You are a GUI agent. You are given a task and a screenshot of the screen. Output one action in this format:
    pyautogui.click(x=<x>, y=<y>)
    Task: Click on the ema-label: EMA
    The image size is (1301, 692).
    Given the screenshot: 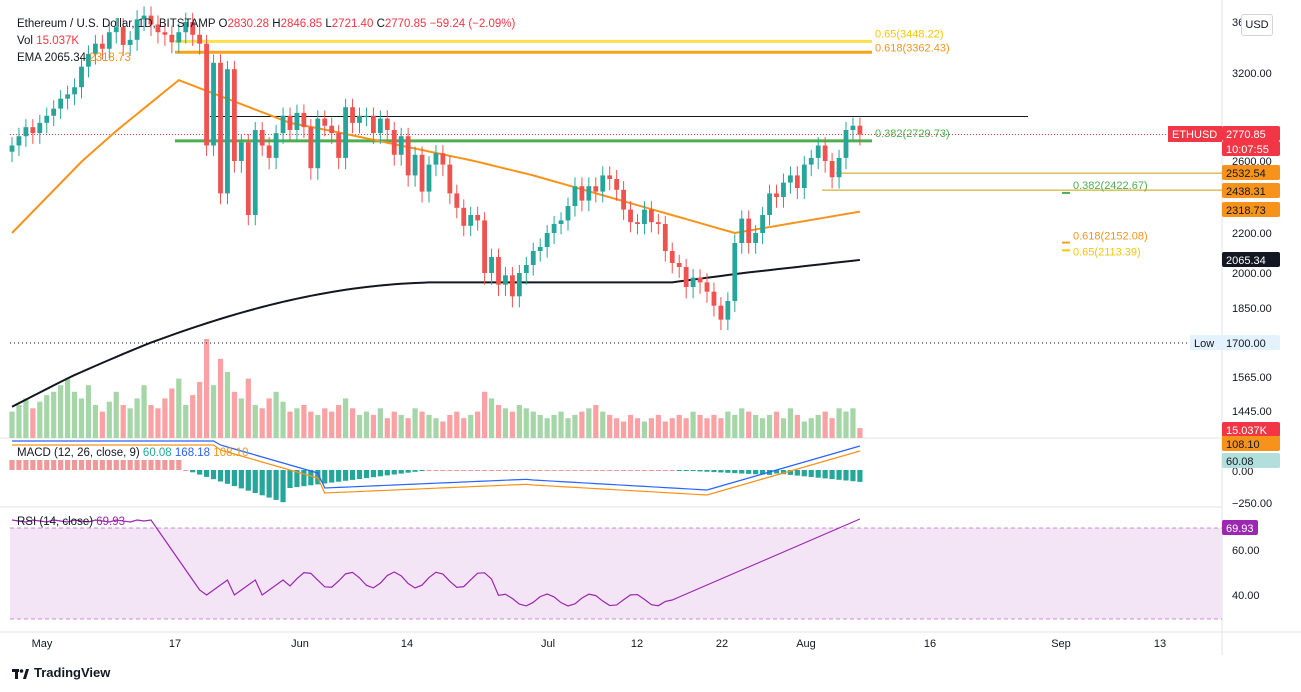 What is the action you would take?
    pyautogui.click(x=29, y=58)
    